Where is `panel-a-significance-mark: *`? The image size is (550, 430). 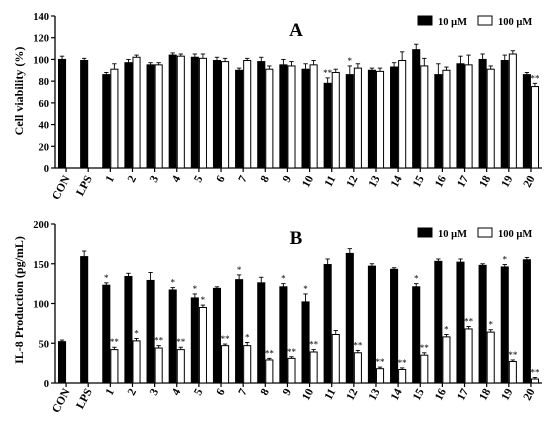 panel-a-significance-mark: * is located at coordinates (350, 61).